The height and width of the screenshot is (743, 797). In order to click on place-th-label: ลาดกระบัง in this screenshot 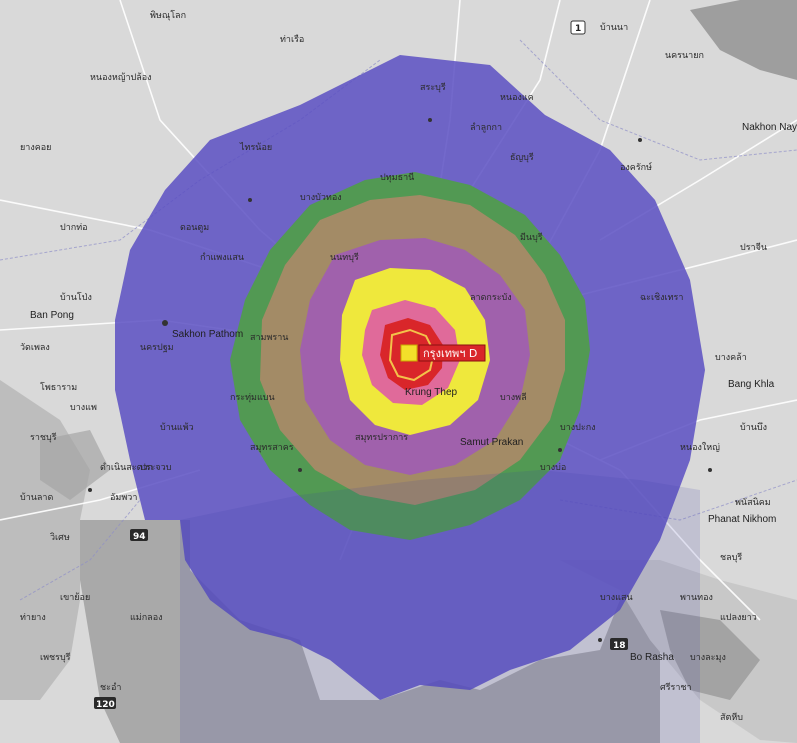, I will do `click(491, 298)`.